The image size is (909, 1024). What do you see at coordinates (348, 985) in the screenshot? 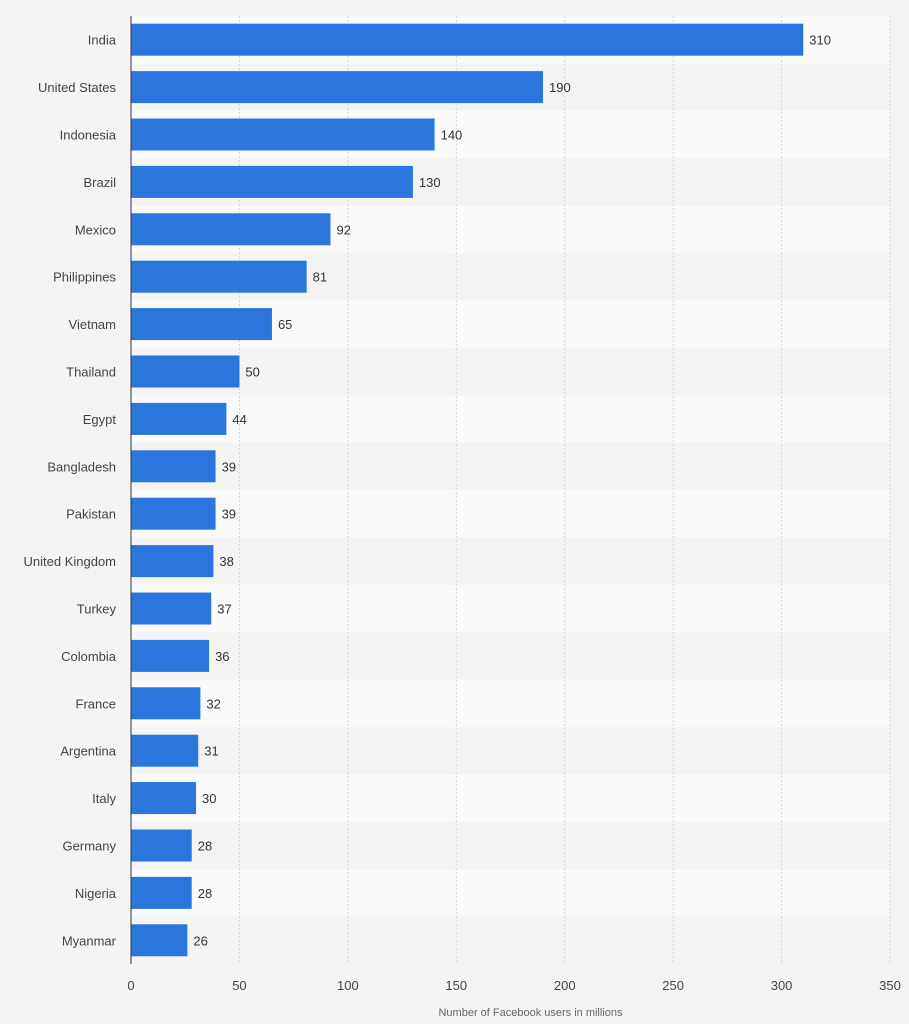
I see `x-tick-label: 100` at bounding box center [348, 985].